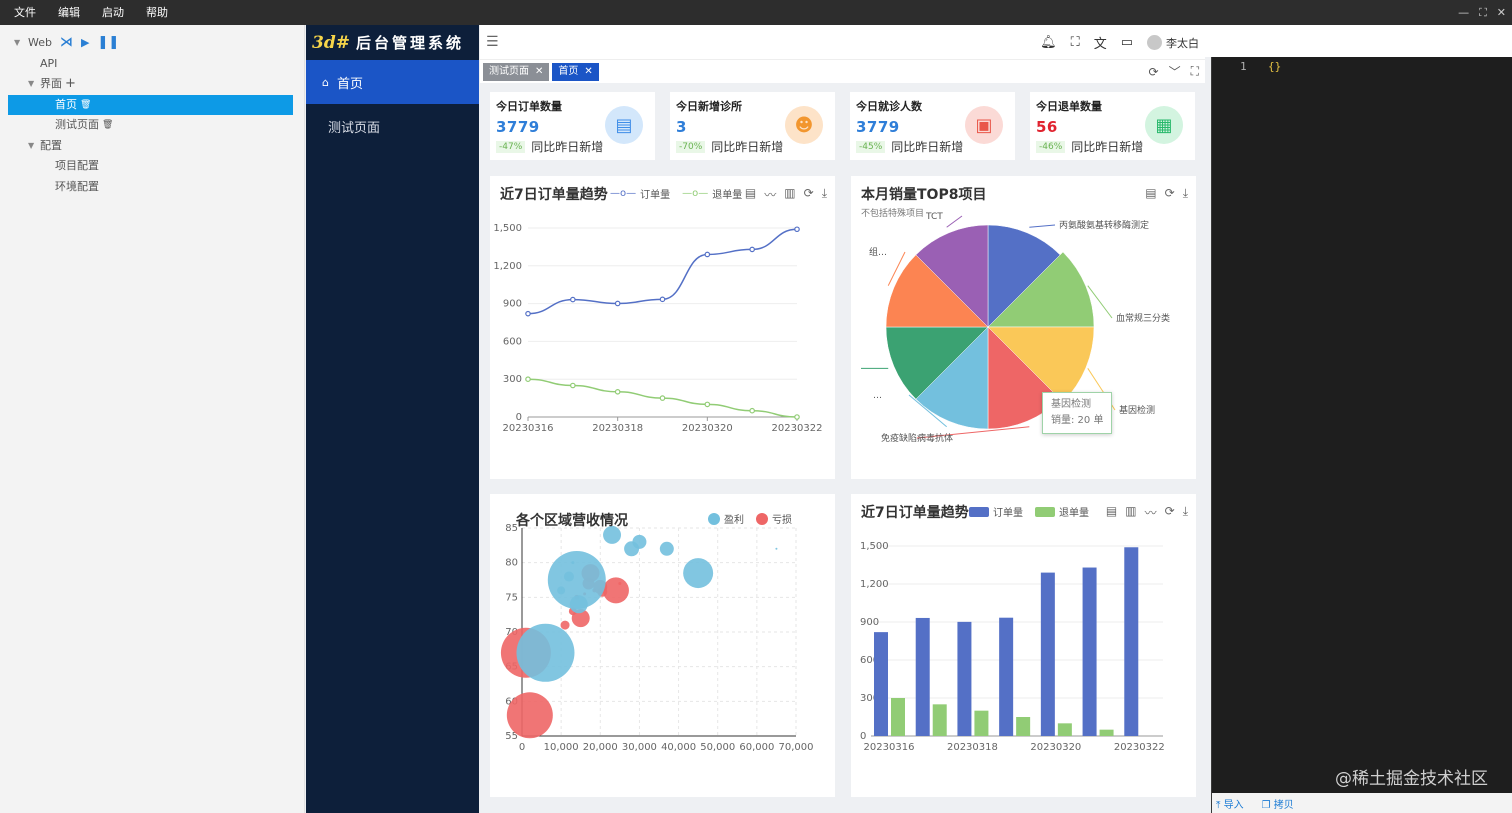 Image resolution: width=1512 pixels, height=813 pixels. I want to click on legend-orders: —o— 订单量, so click(640, 194).